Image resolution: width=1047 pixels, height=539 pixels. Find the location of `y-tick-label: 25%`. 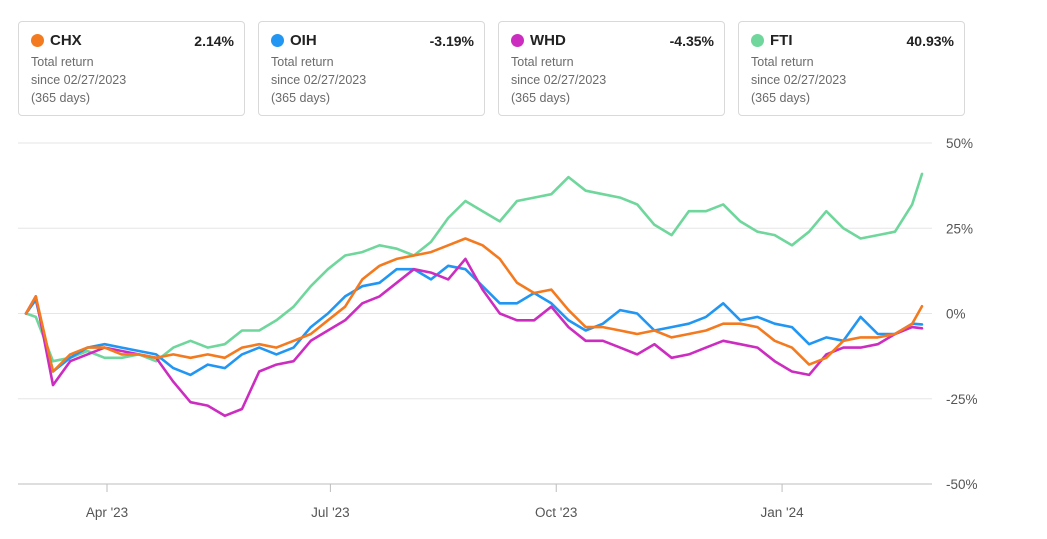

y-tick-label: 25% is located at coordinates (959, 228).